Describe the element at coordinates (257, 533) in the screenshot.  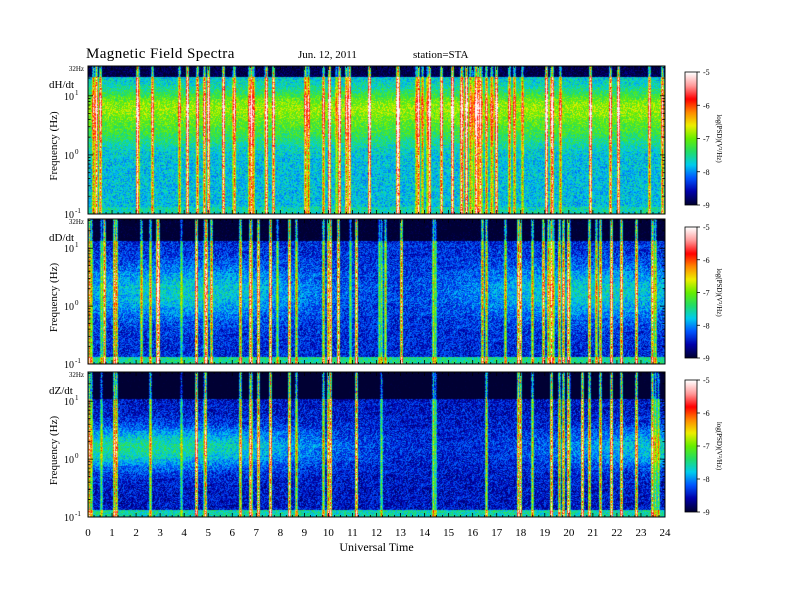
I see `x-tick-label-7: 7` at that location.